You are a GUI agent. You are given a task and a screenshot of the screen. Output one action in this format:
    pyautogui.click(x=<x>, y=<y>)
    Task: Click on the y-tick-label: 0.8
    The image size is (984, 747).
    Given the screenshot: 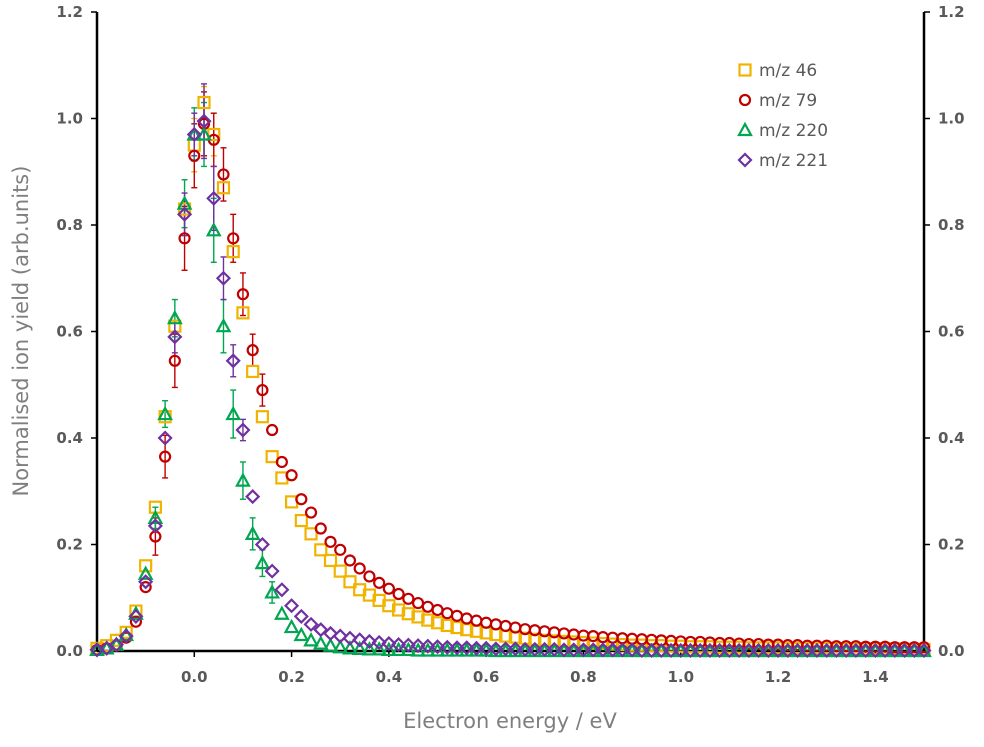 What is the action you would take?
    pyautogui.click(x=69, y=225)
    